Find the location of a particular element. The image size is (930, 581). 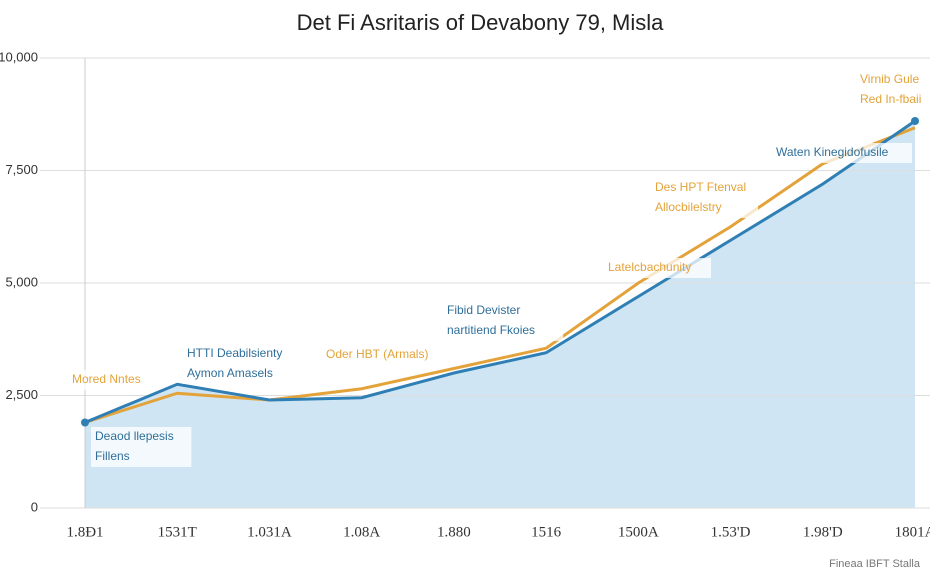

annotation-text: Fibid Devister is located at coordinates (483, 310).